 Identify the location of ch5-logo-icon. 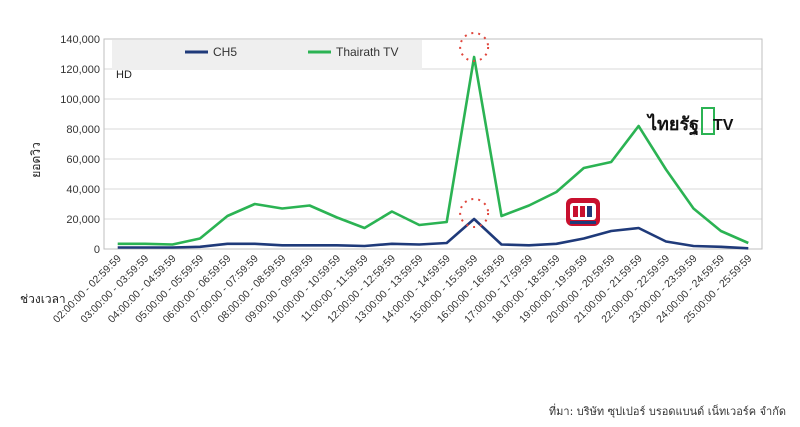
(583, 212).